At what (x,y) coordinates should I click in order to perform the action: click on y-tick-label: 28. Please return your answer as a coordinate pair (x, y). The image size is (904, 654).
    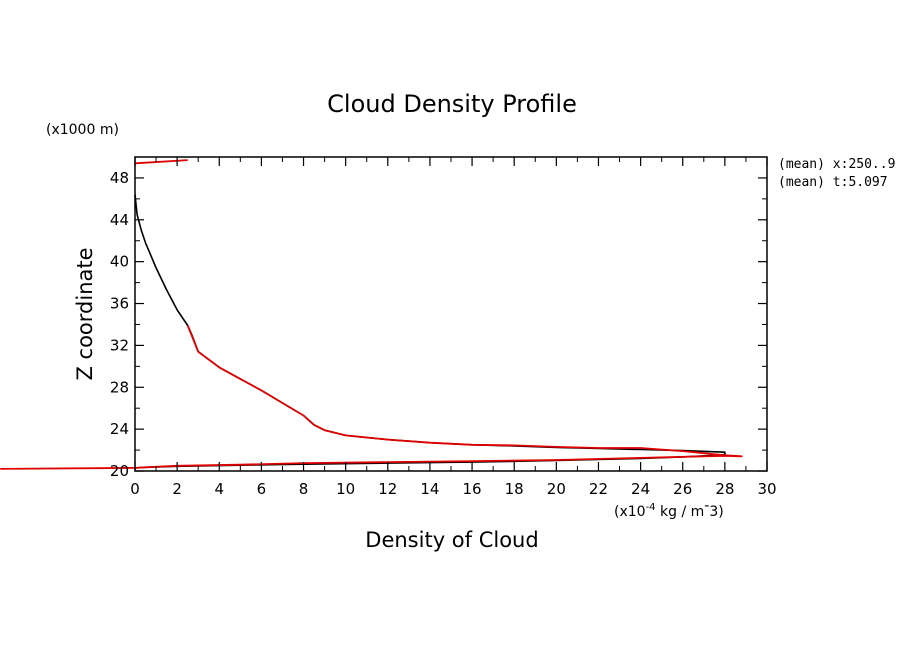
    Looking at the image, I should click on (119, 387).